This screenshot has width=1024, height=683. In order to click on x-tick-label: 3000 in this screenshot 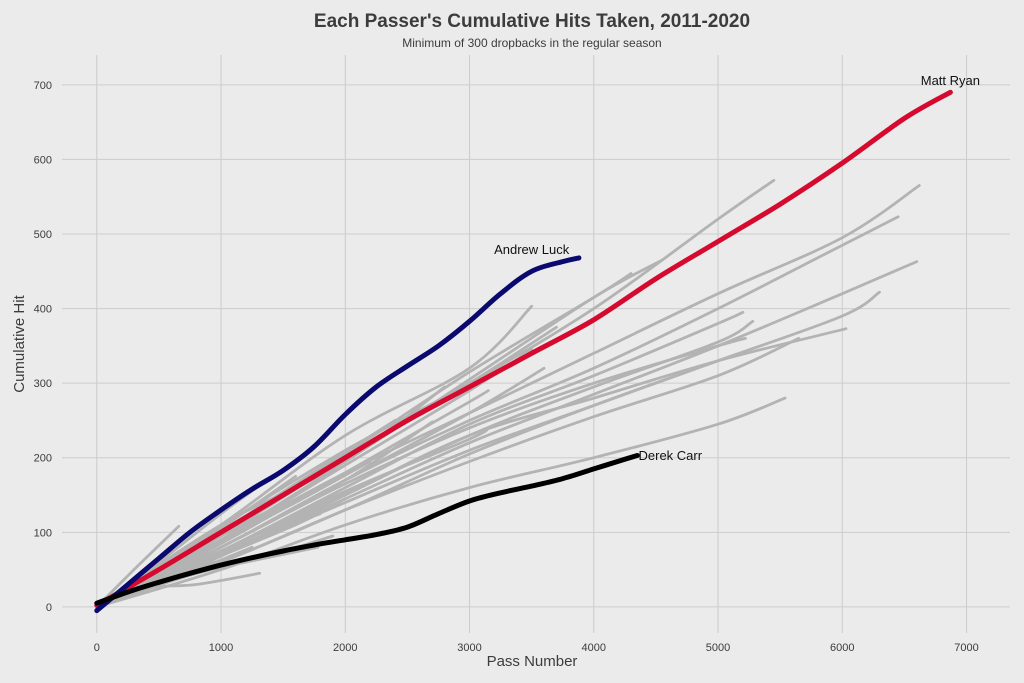, I will do `click(469, 648)`.